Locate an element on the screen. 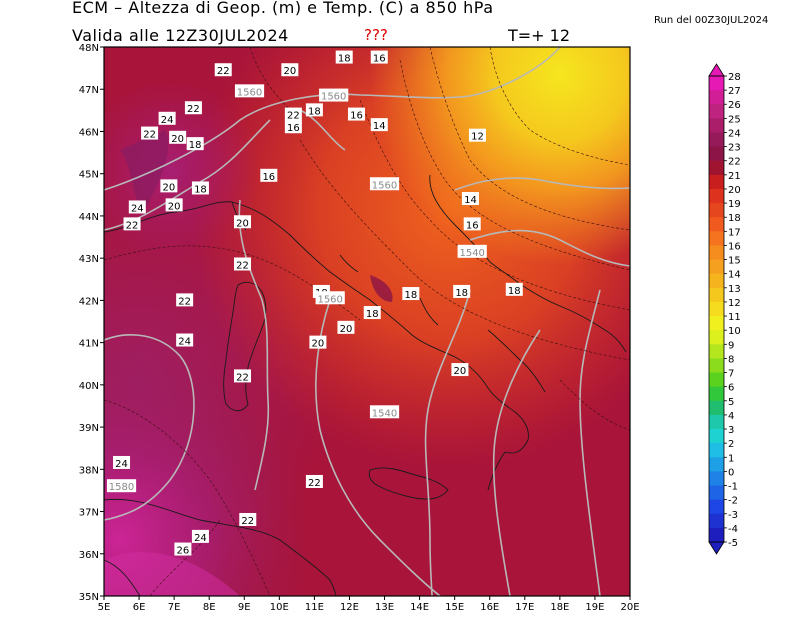 Image resolution: width=800 pixels, height=618 pixels. colorbar-label: 4 is located at coordinates (731, 416).